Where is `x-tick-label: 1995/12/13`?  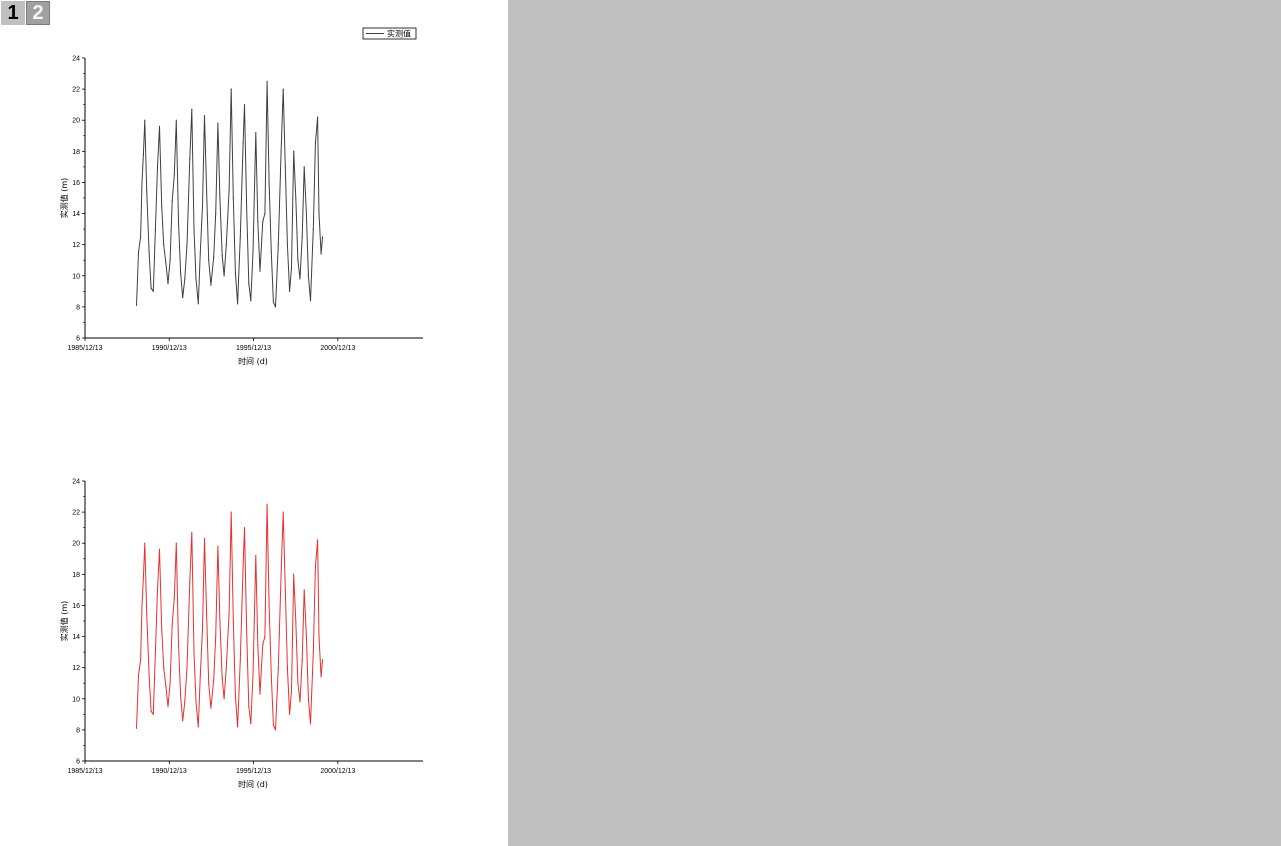 x-tick-label: 1995/12/13 is located at coordinates (253, 348).